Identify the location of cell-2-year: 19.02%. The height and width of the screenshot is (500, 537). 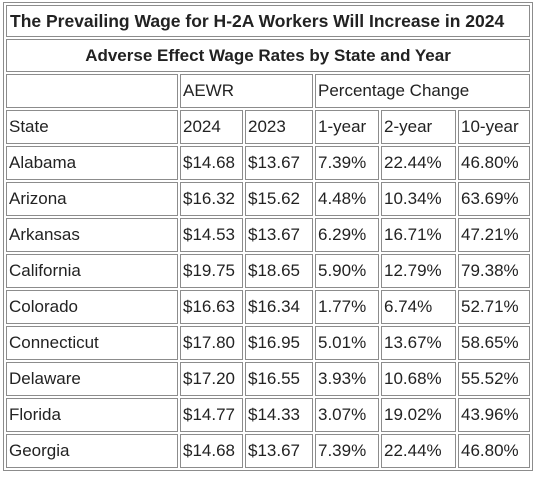
(418, 415).